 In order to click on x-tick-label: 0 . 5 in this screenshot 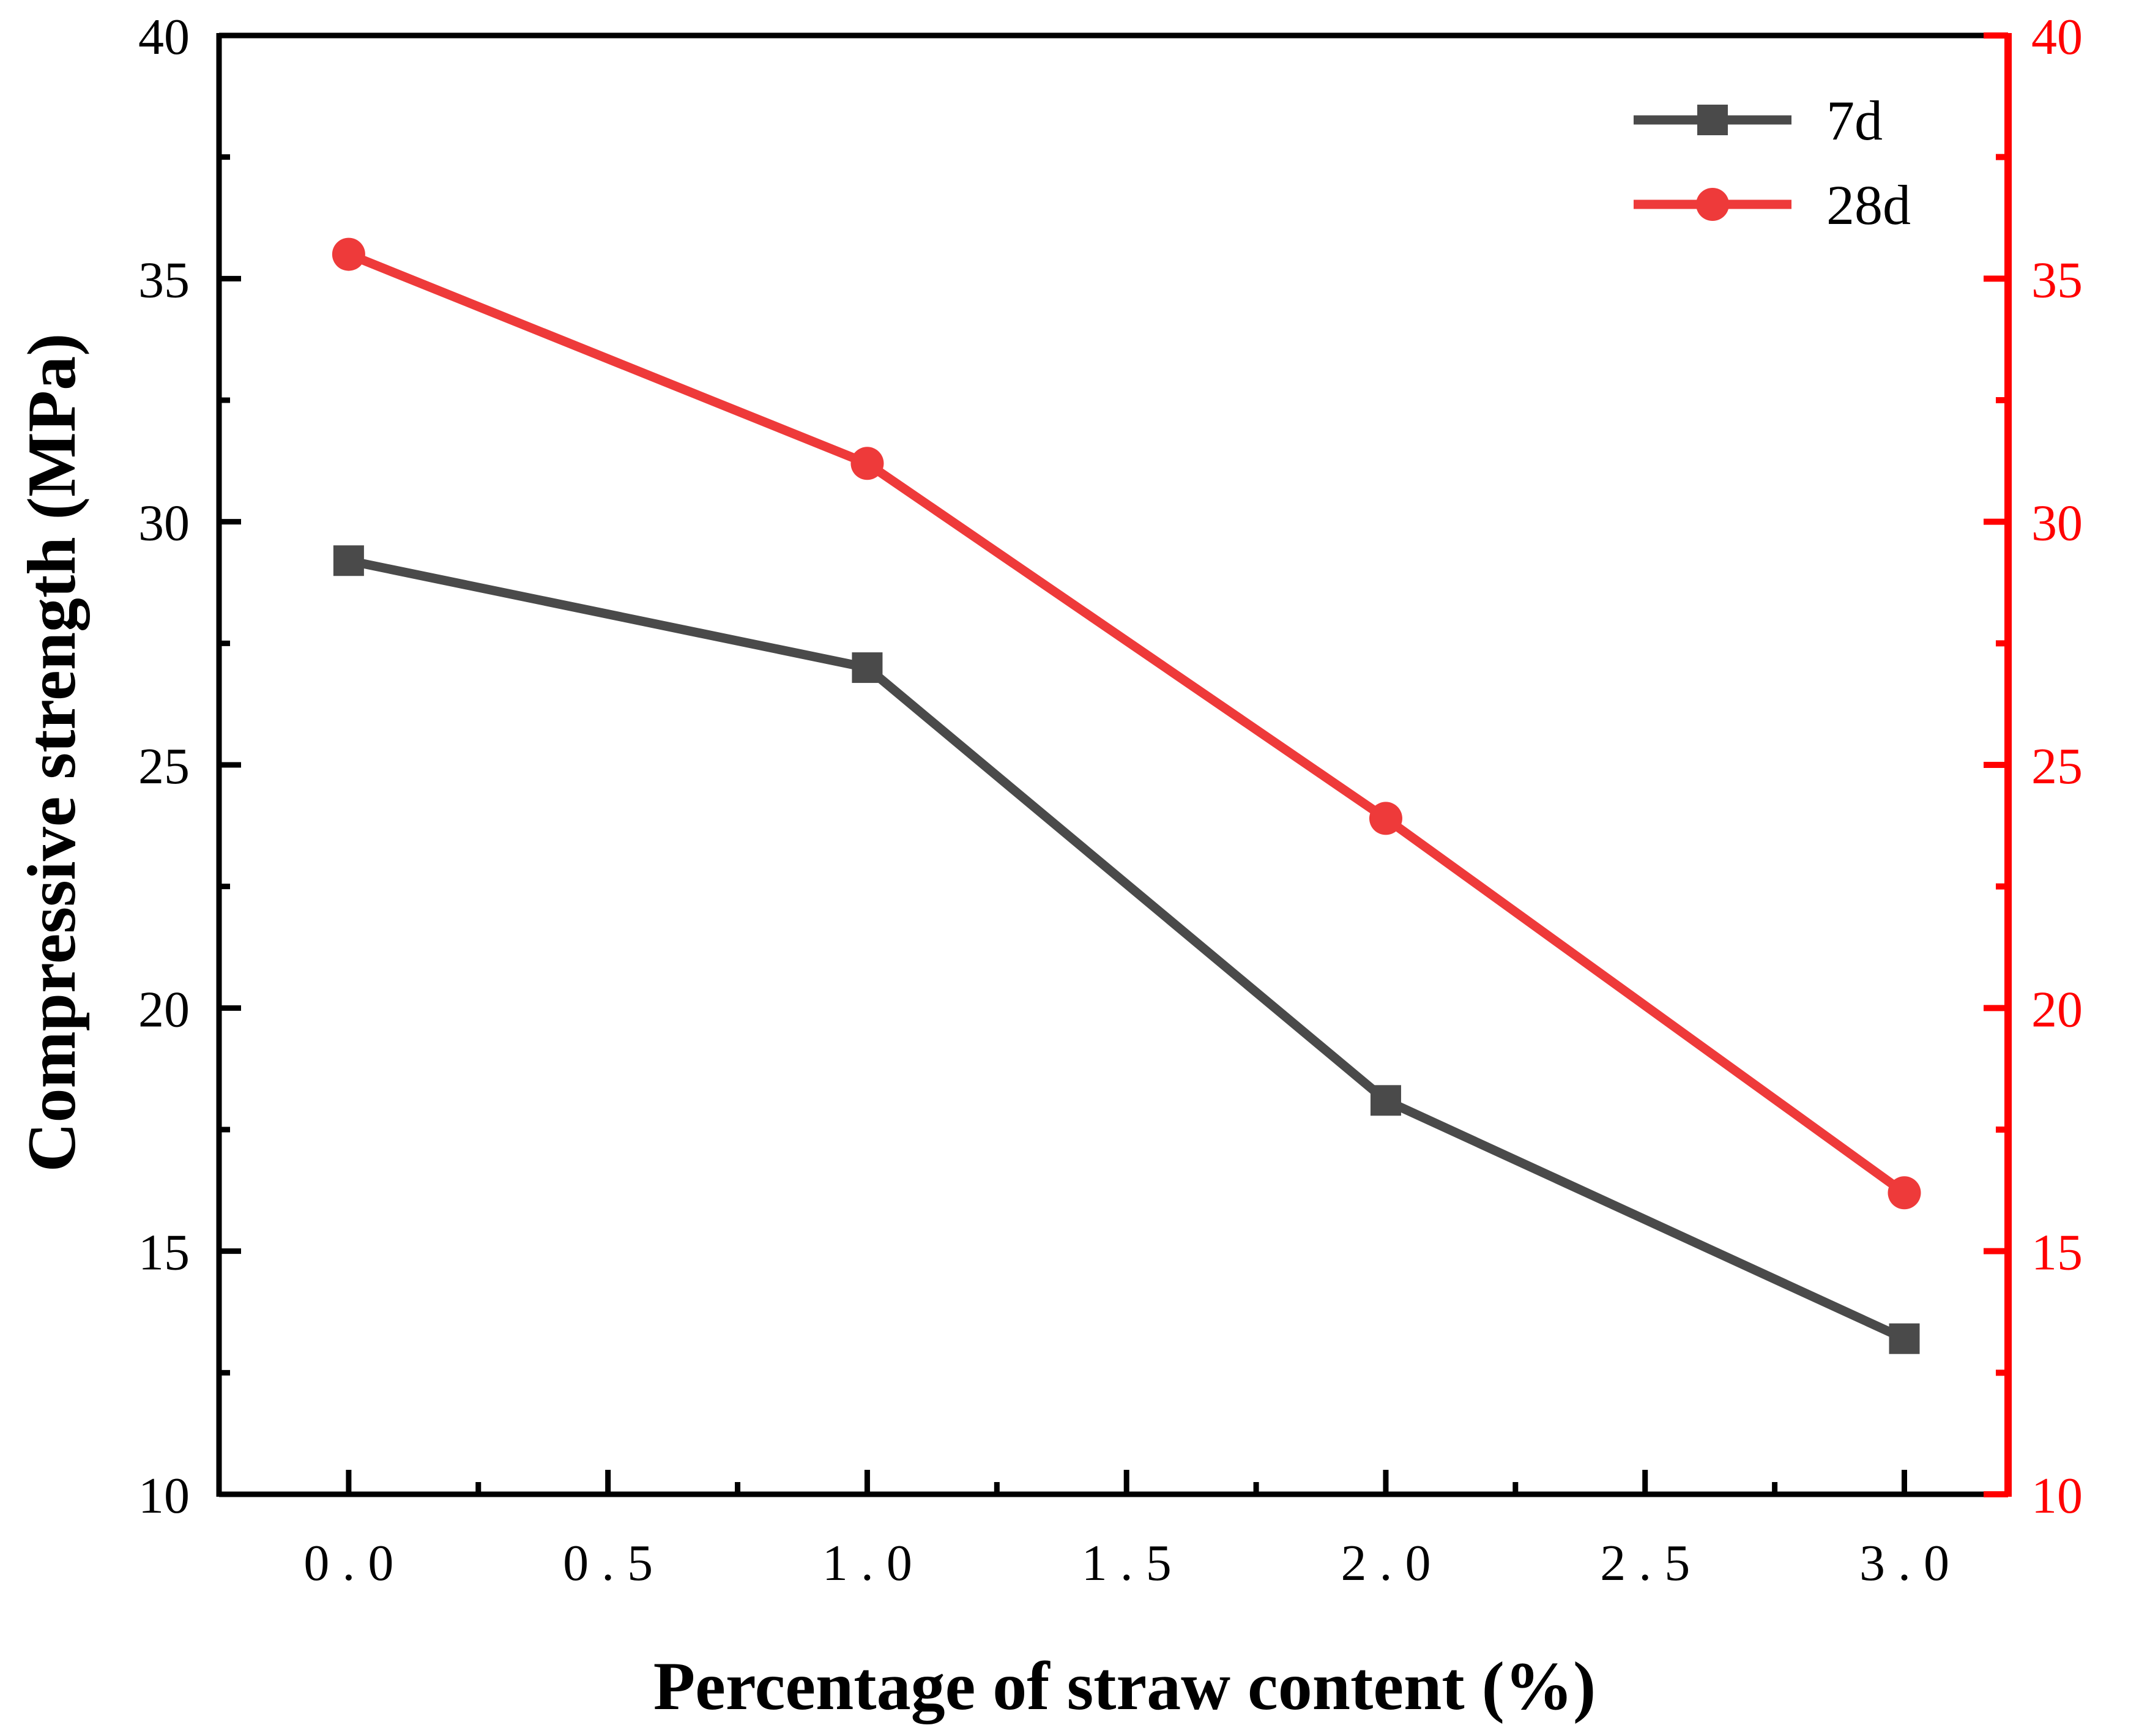, I will do `click(608, 1563)`.